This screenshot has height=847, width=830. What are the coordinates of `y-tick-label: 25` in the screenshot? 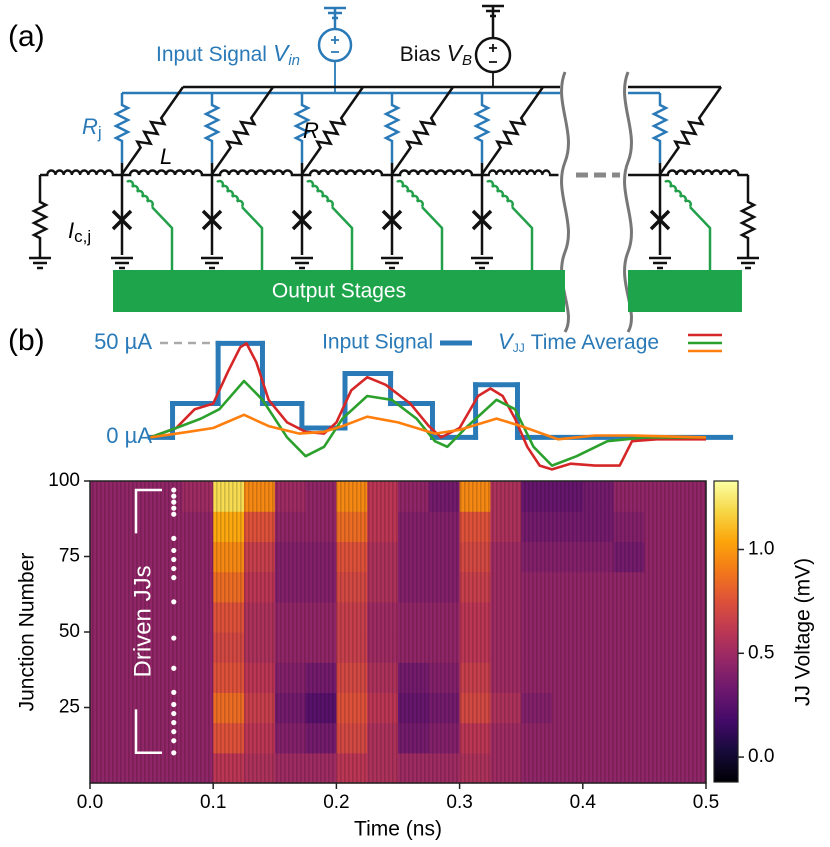 It's located at (69, 707).